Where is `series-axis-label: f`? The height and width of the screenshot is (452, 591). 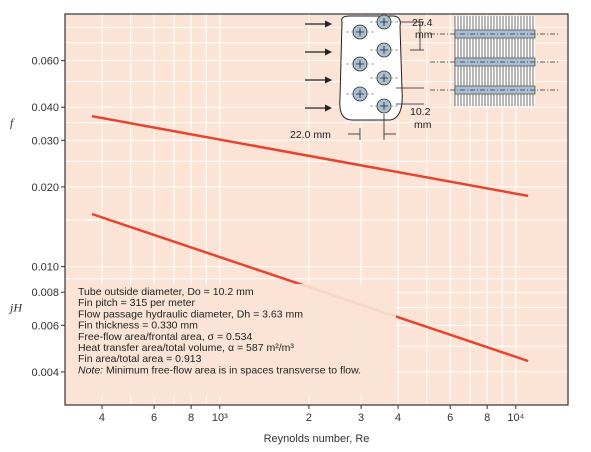 series-axis-label: f is located at coordinates (12, 123).